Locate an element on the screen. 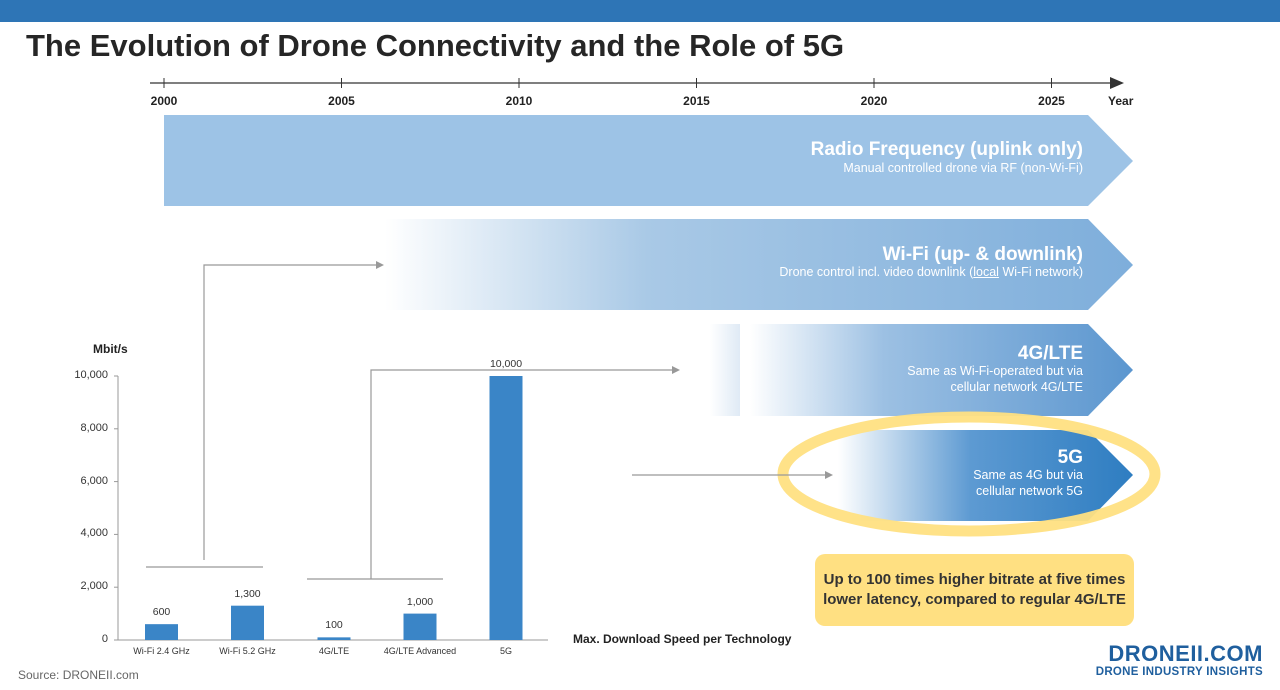  timeline-axis-label: Year is located at coordinates (1121, 101).